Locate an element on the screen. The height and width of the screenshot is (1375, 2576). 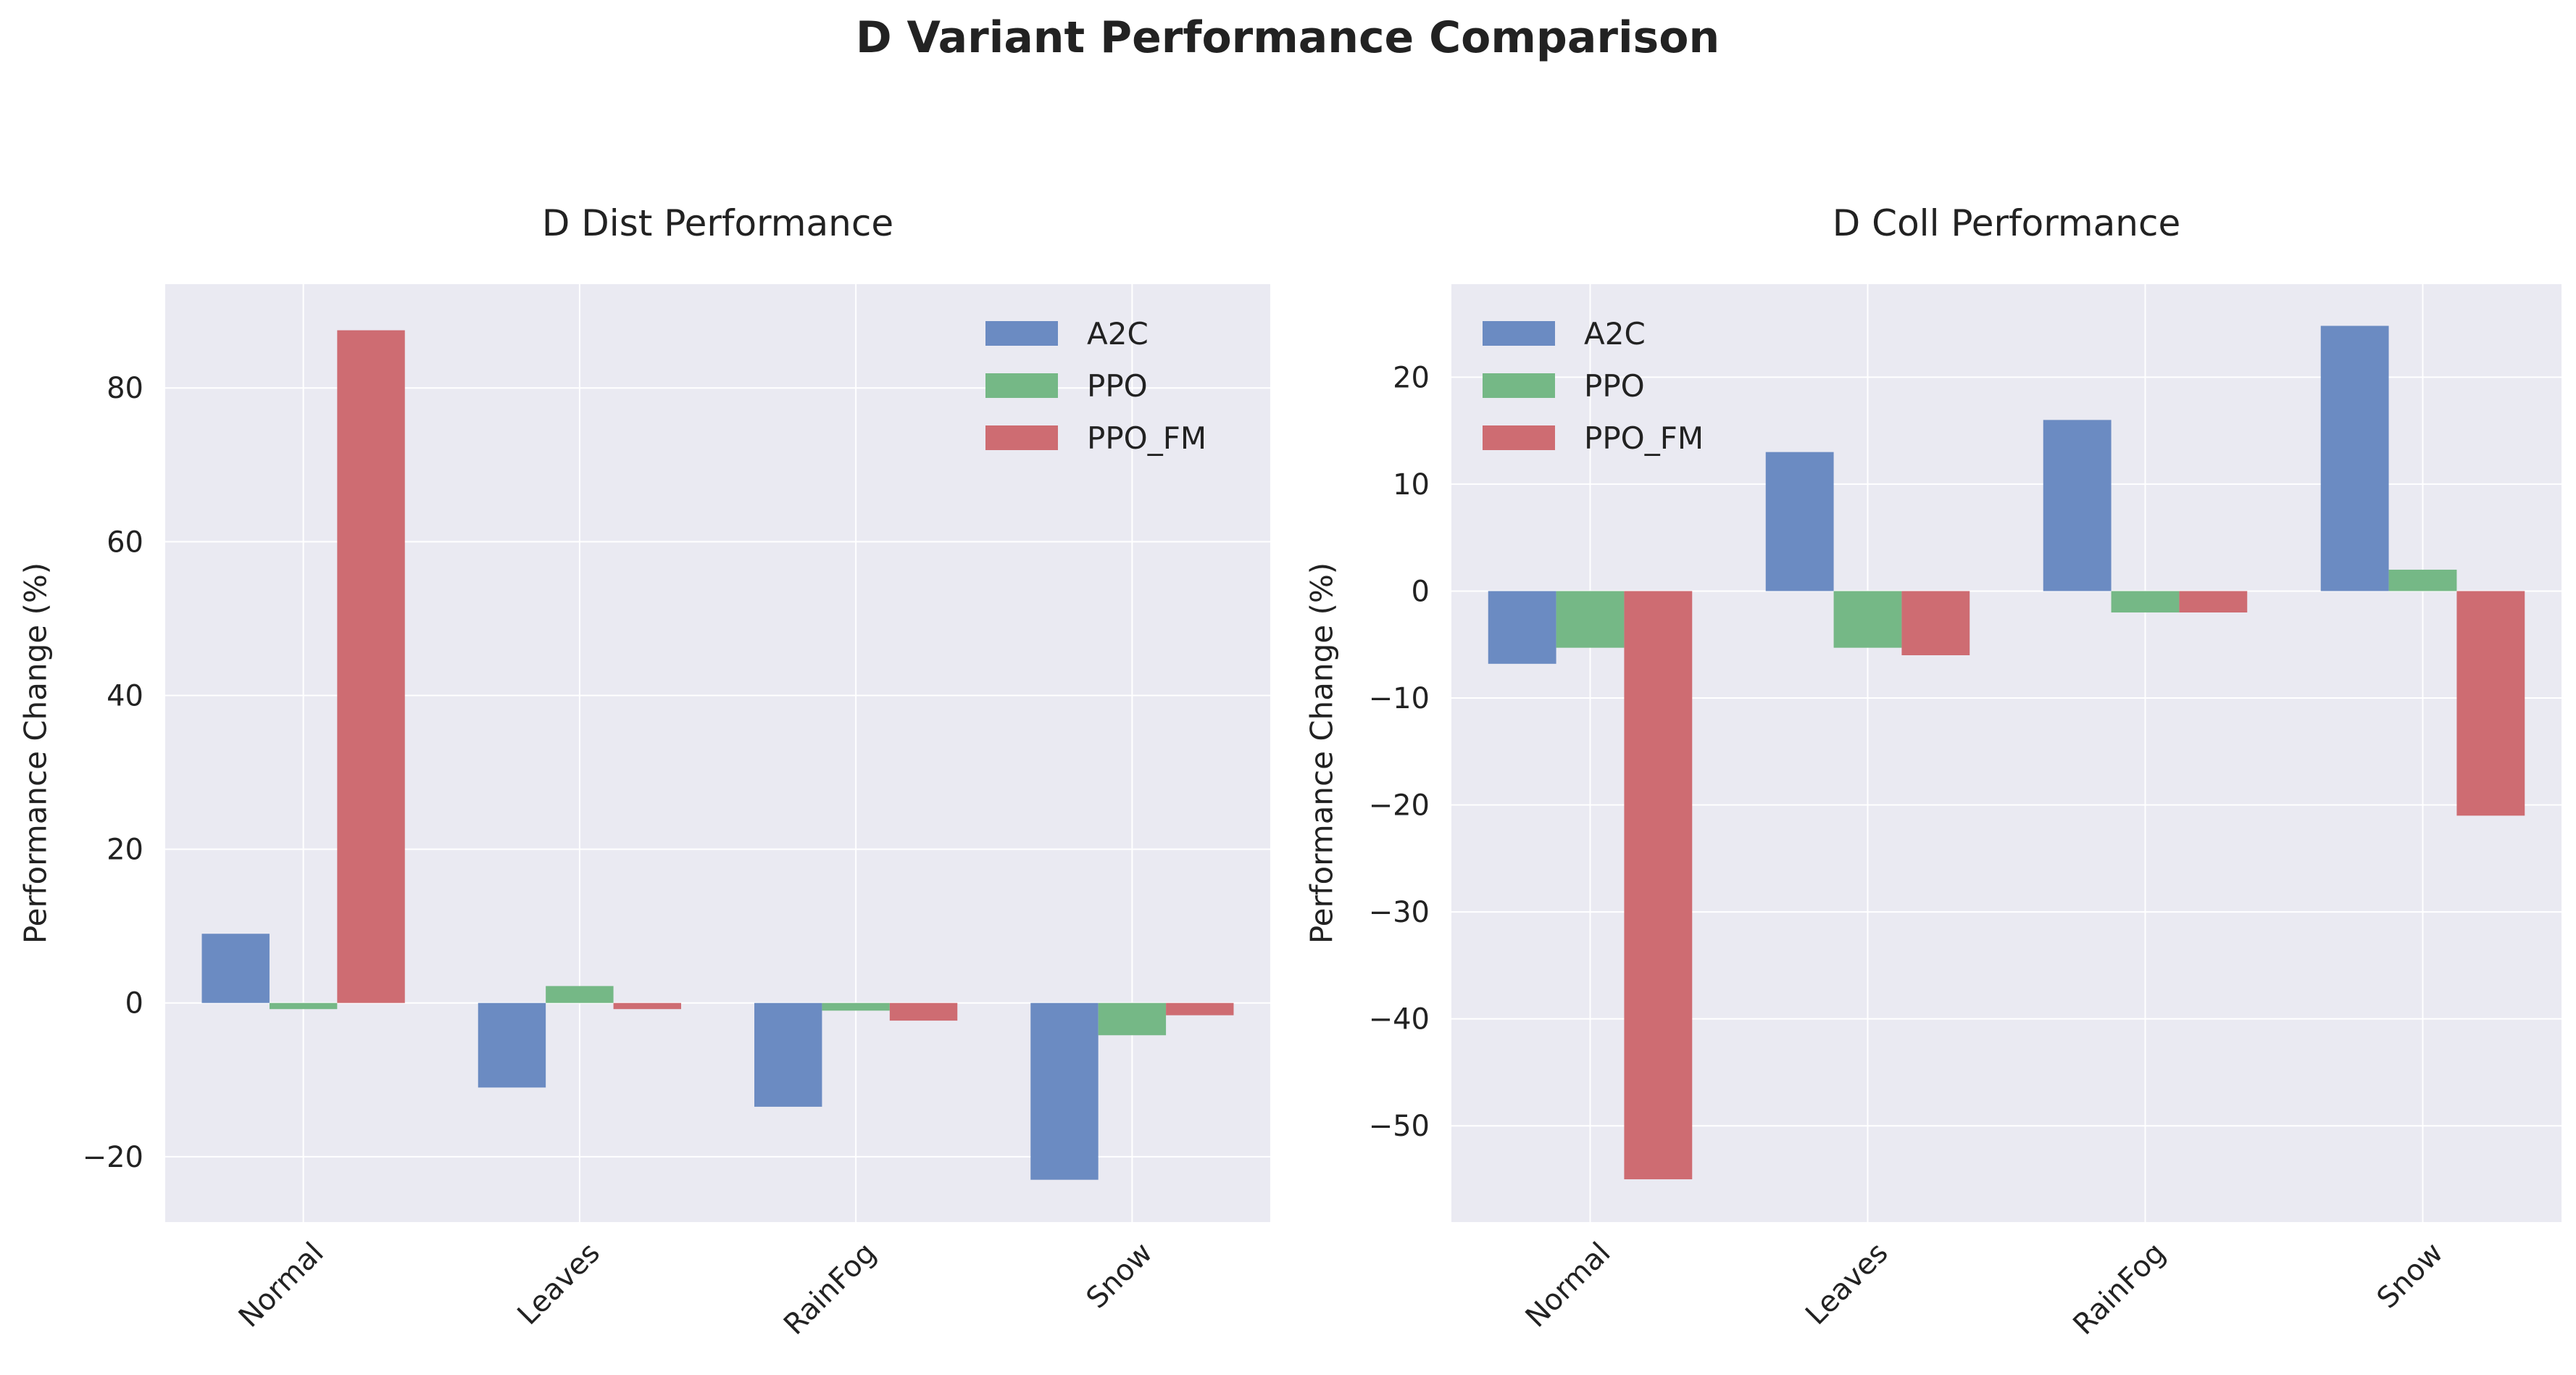
y-tick-label: 80 is located at coordinates (125, 388).